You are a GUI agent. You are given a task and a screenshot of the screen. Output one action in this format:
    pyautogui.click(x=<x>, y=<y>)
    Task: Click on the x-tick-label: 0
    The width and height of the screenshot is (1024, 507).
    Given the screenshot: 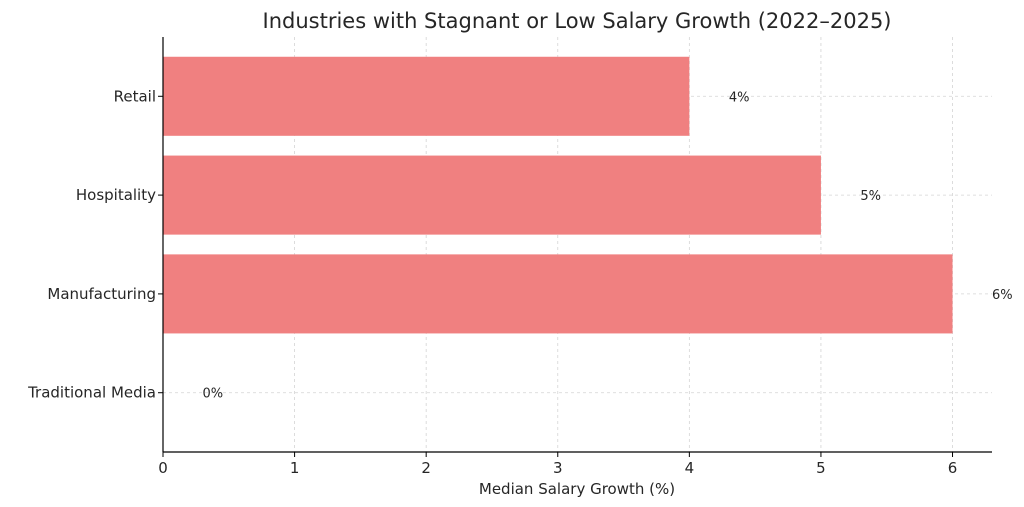 What is the action you would take?
    pyautogui.click(x=163, y=468)
    